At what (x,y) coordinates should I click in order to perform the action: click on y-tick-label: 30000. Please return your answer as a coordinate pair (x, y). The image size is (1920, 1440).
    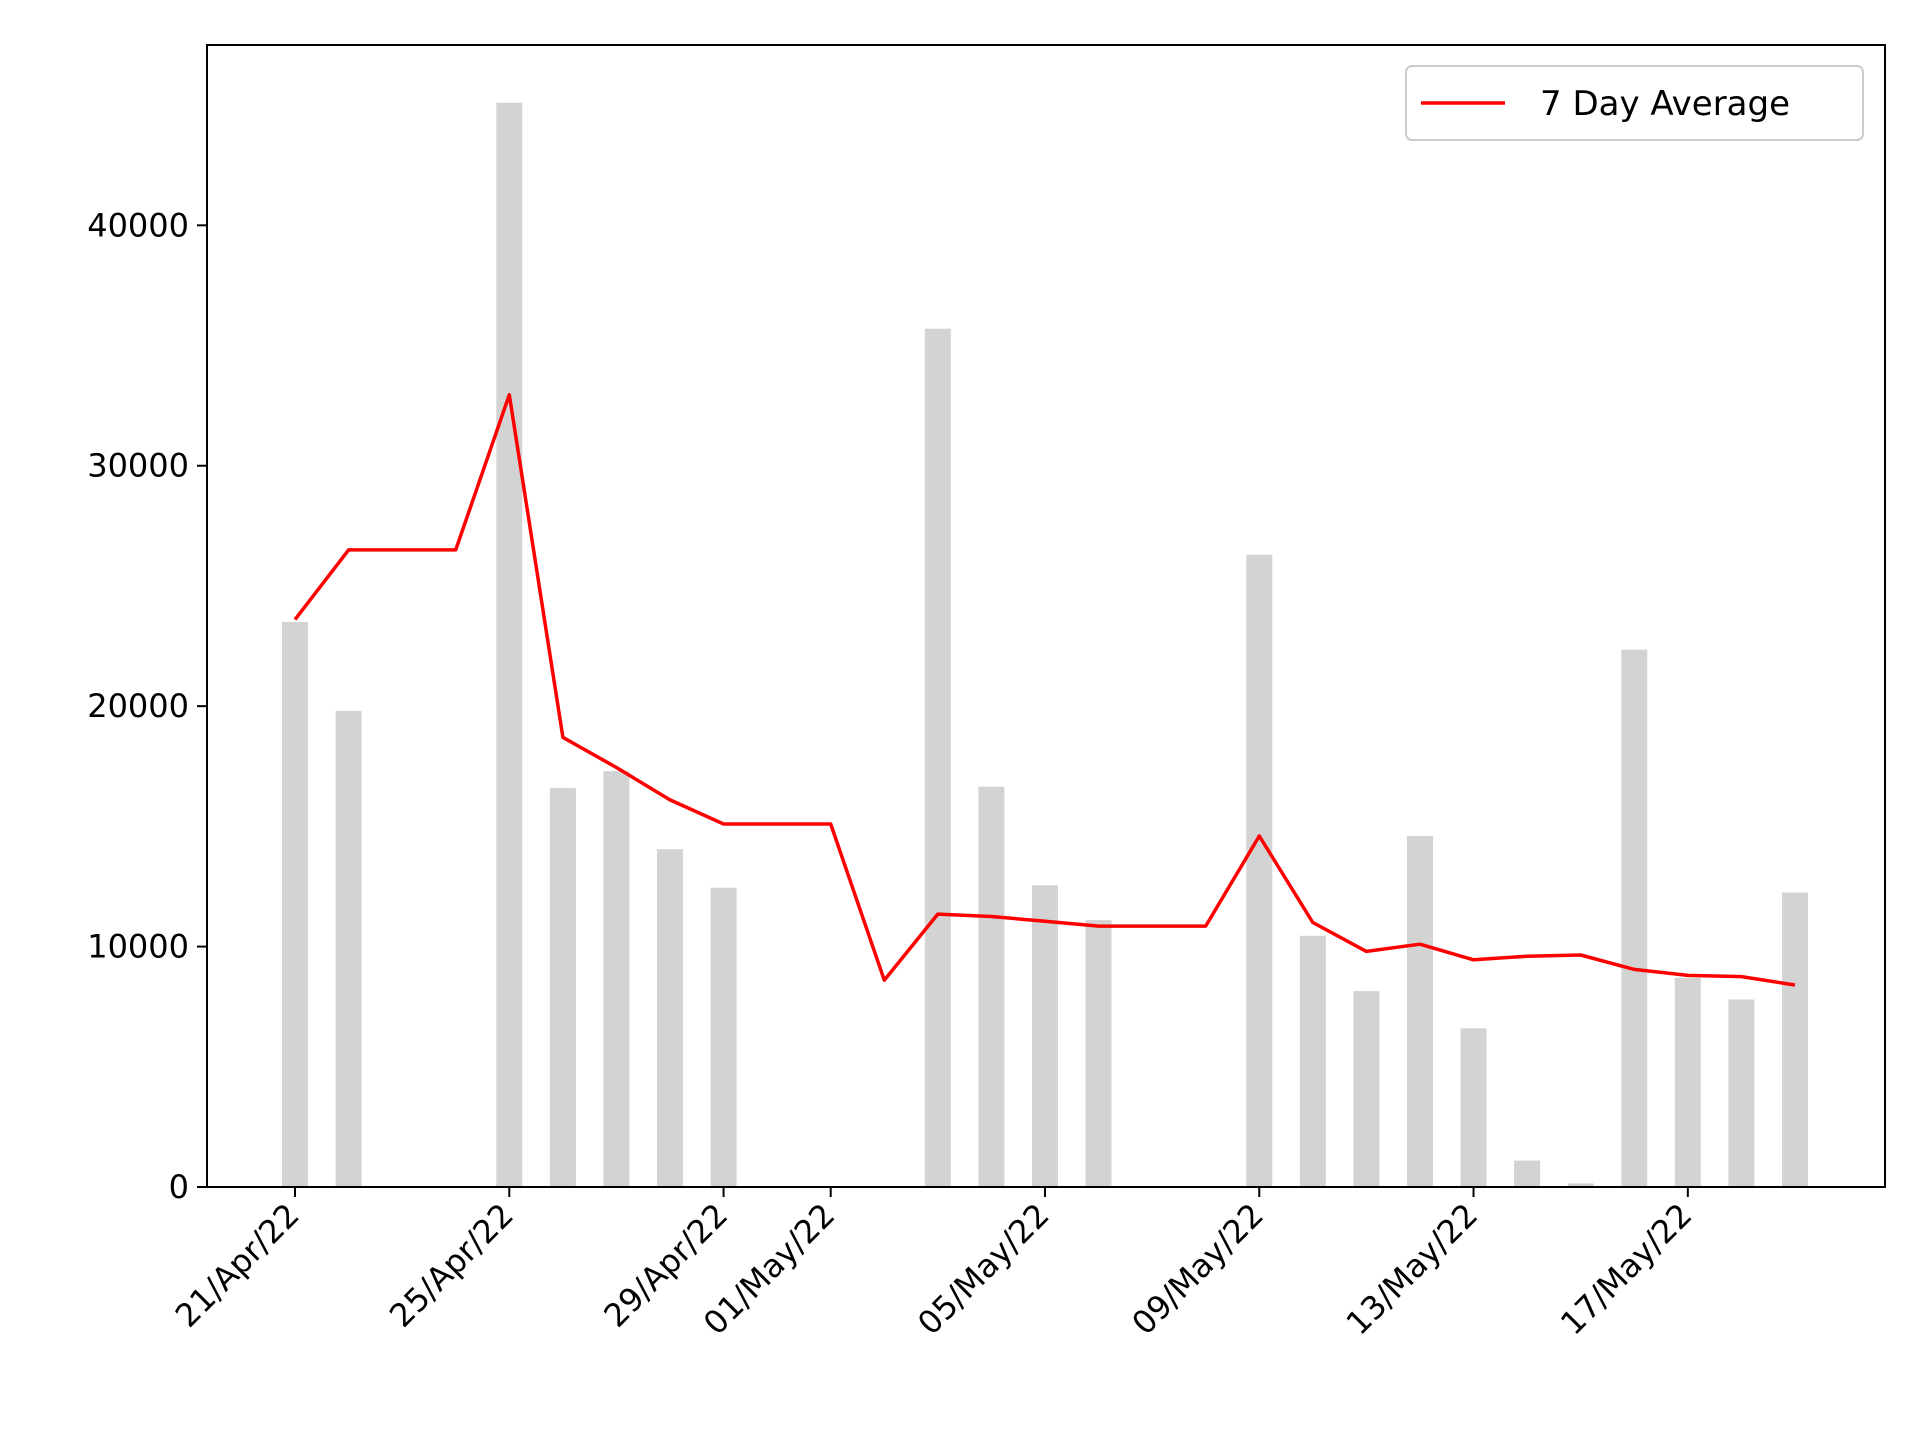
    Looking at the image, I should click on (138, 466).